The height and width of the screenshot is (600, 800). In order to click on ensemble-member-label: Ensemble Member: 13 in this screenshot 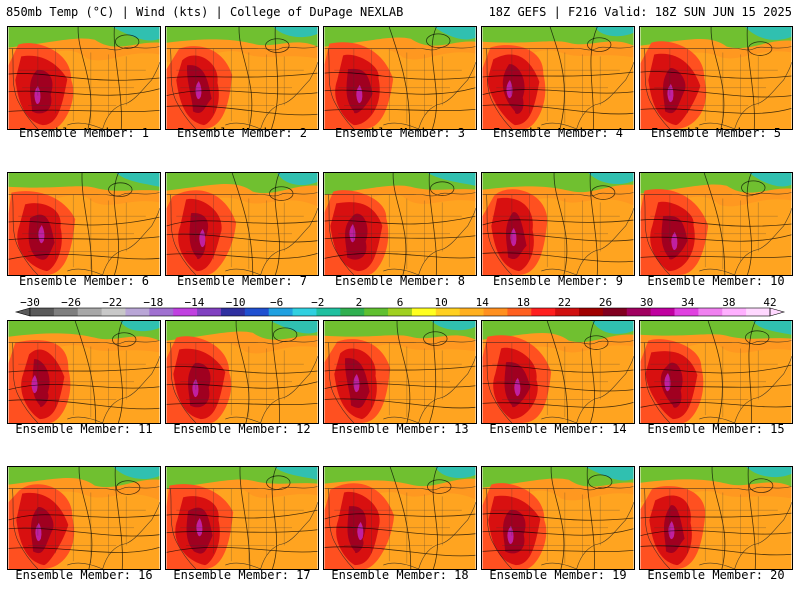, I will do `click(400, 429)`.